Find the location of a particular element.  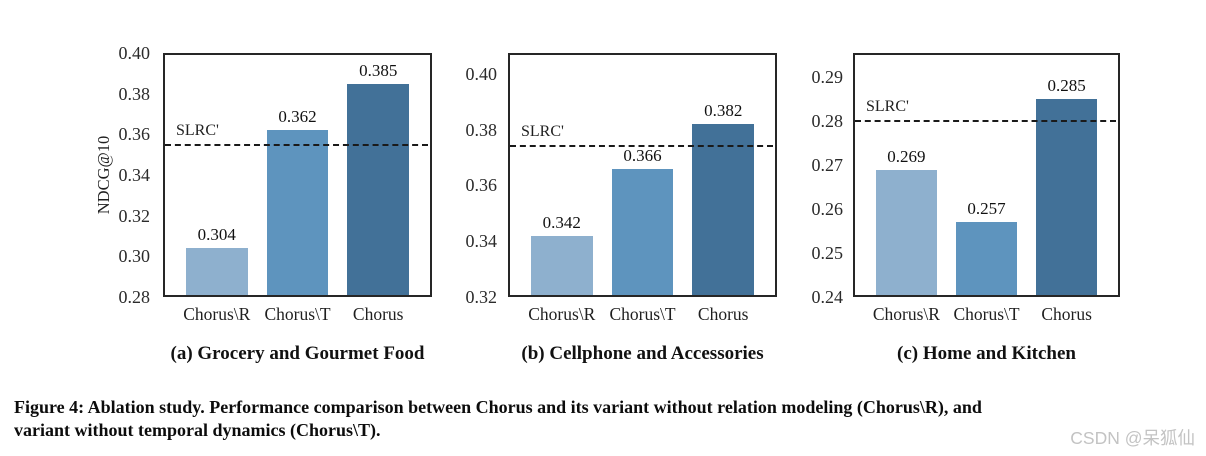

bar-value-label: 0.285 is located at coordinates (1066, 86).